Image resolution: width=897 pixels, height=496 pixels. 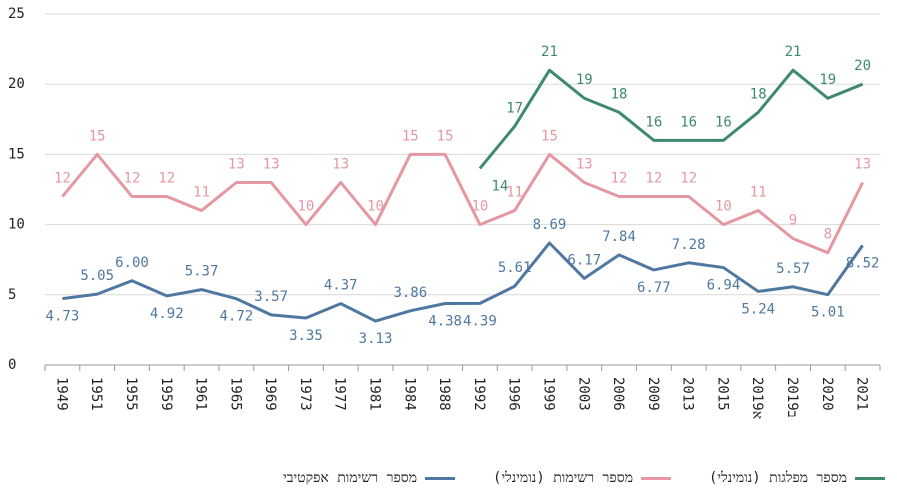 I want to click on x-tick-label: 2019ב, so click(x=792, y=397).